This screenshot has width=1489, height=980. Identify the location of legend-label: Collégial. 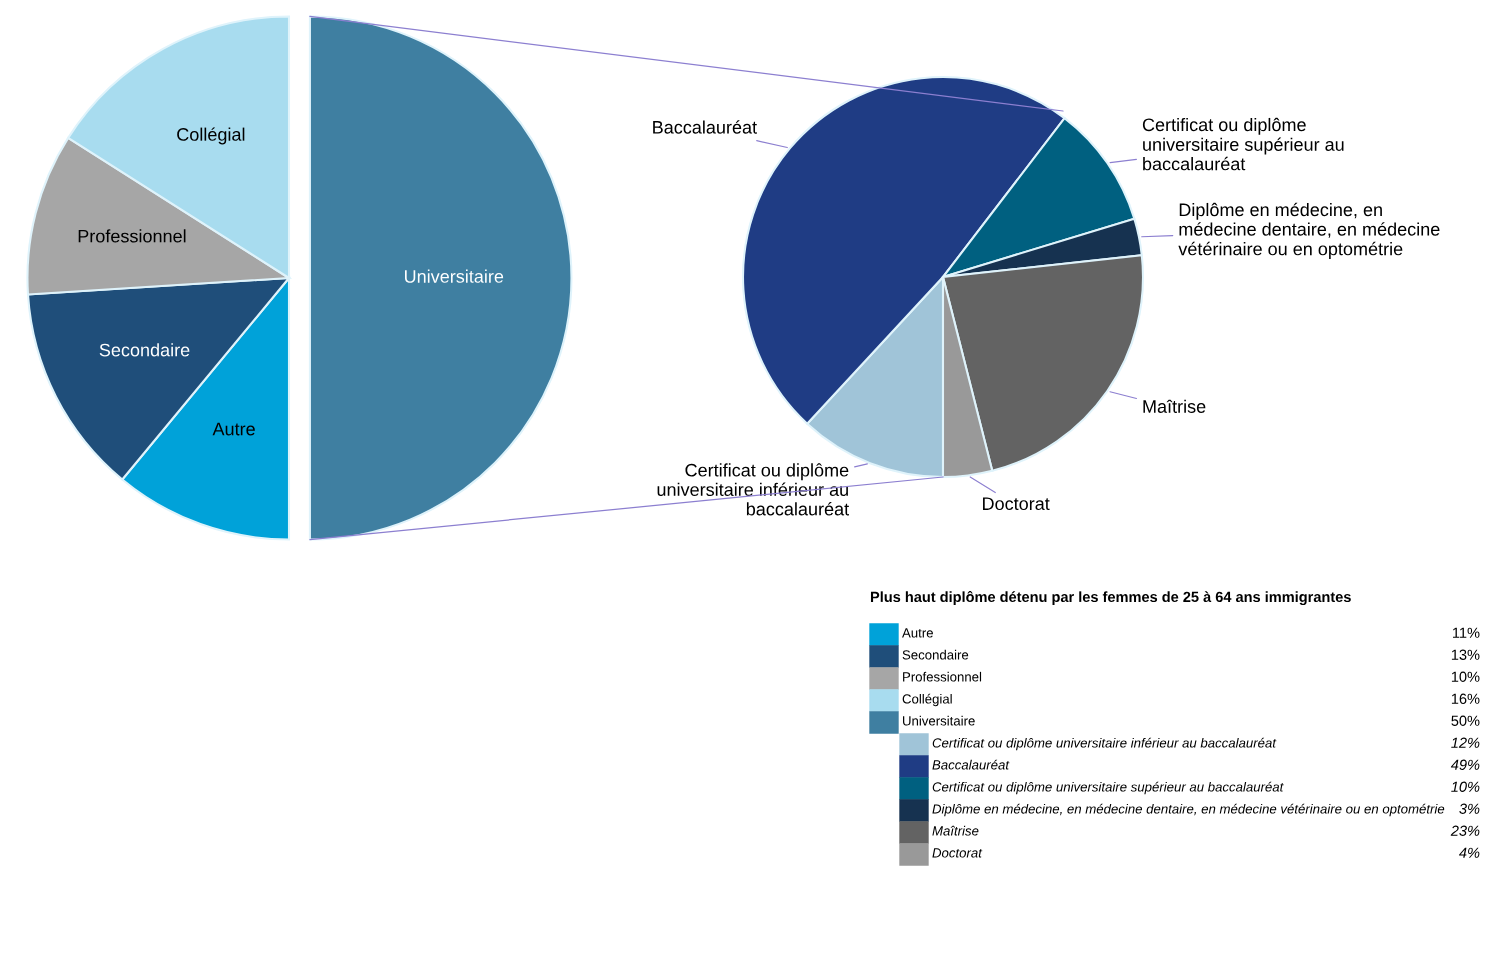
(927, 700).